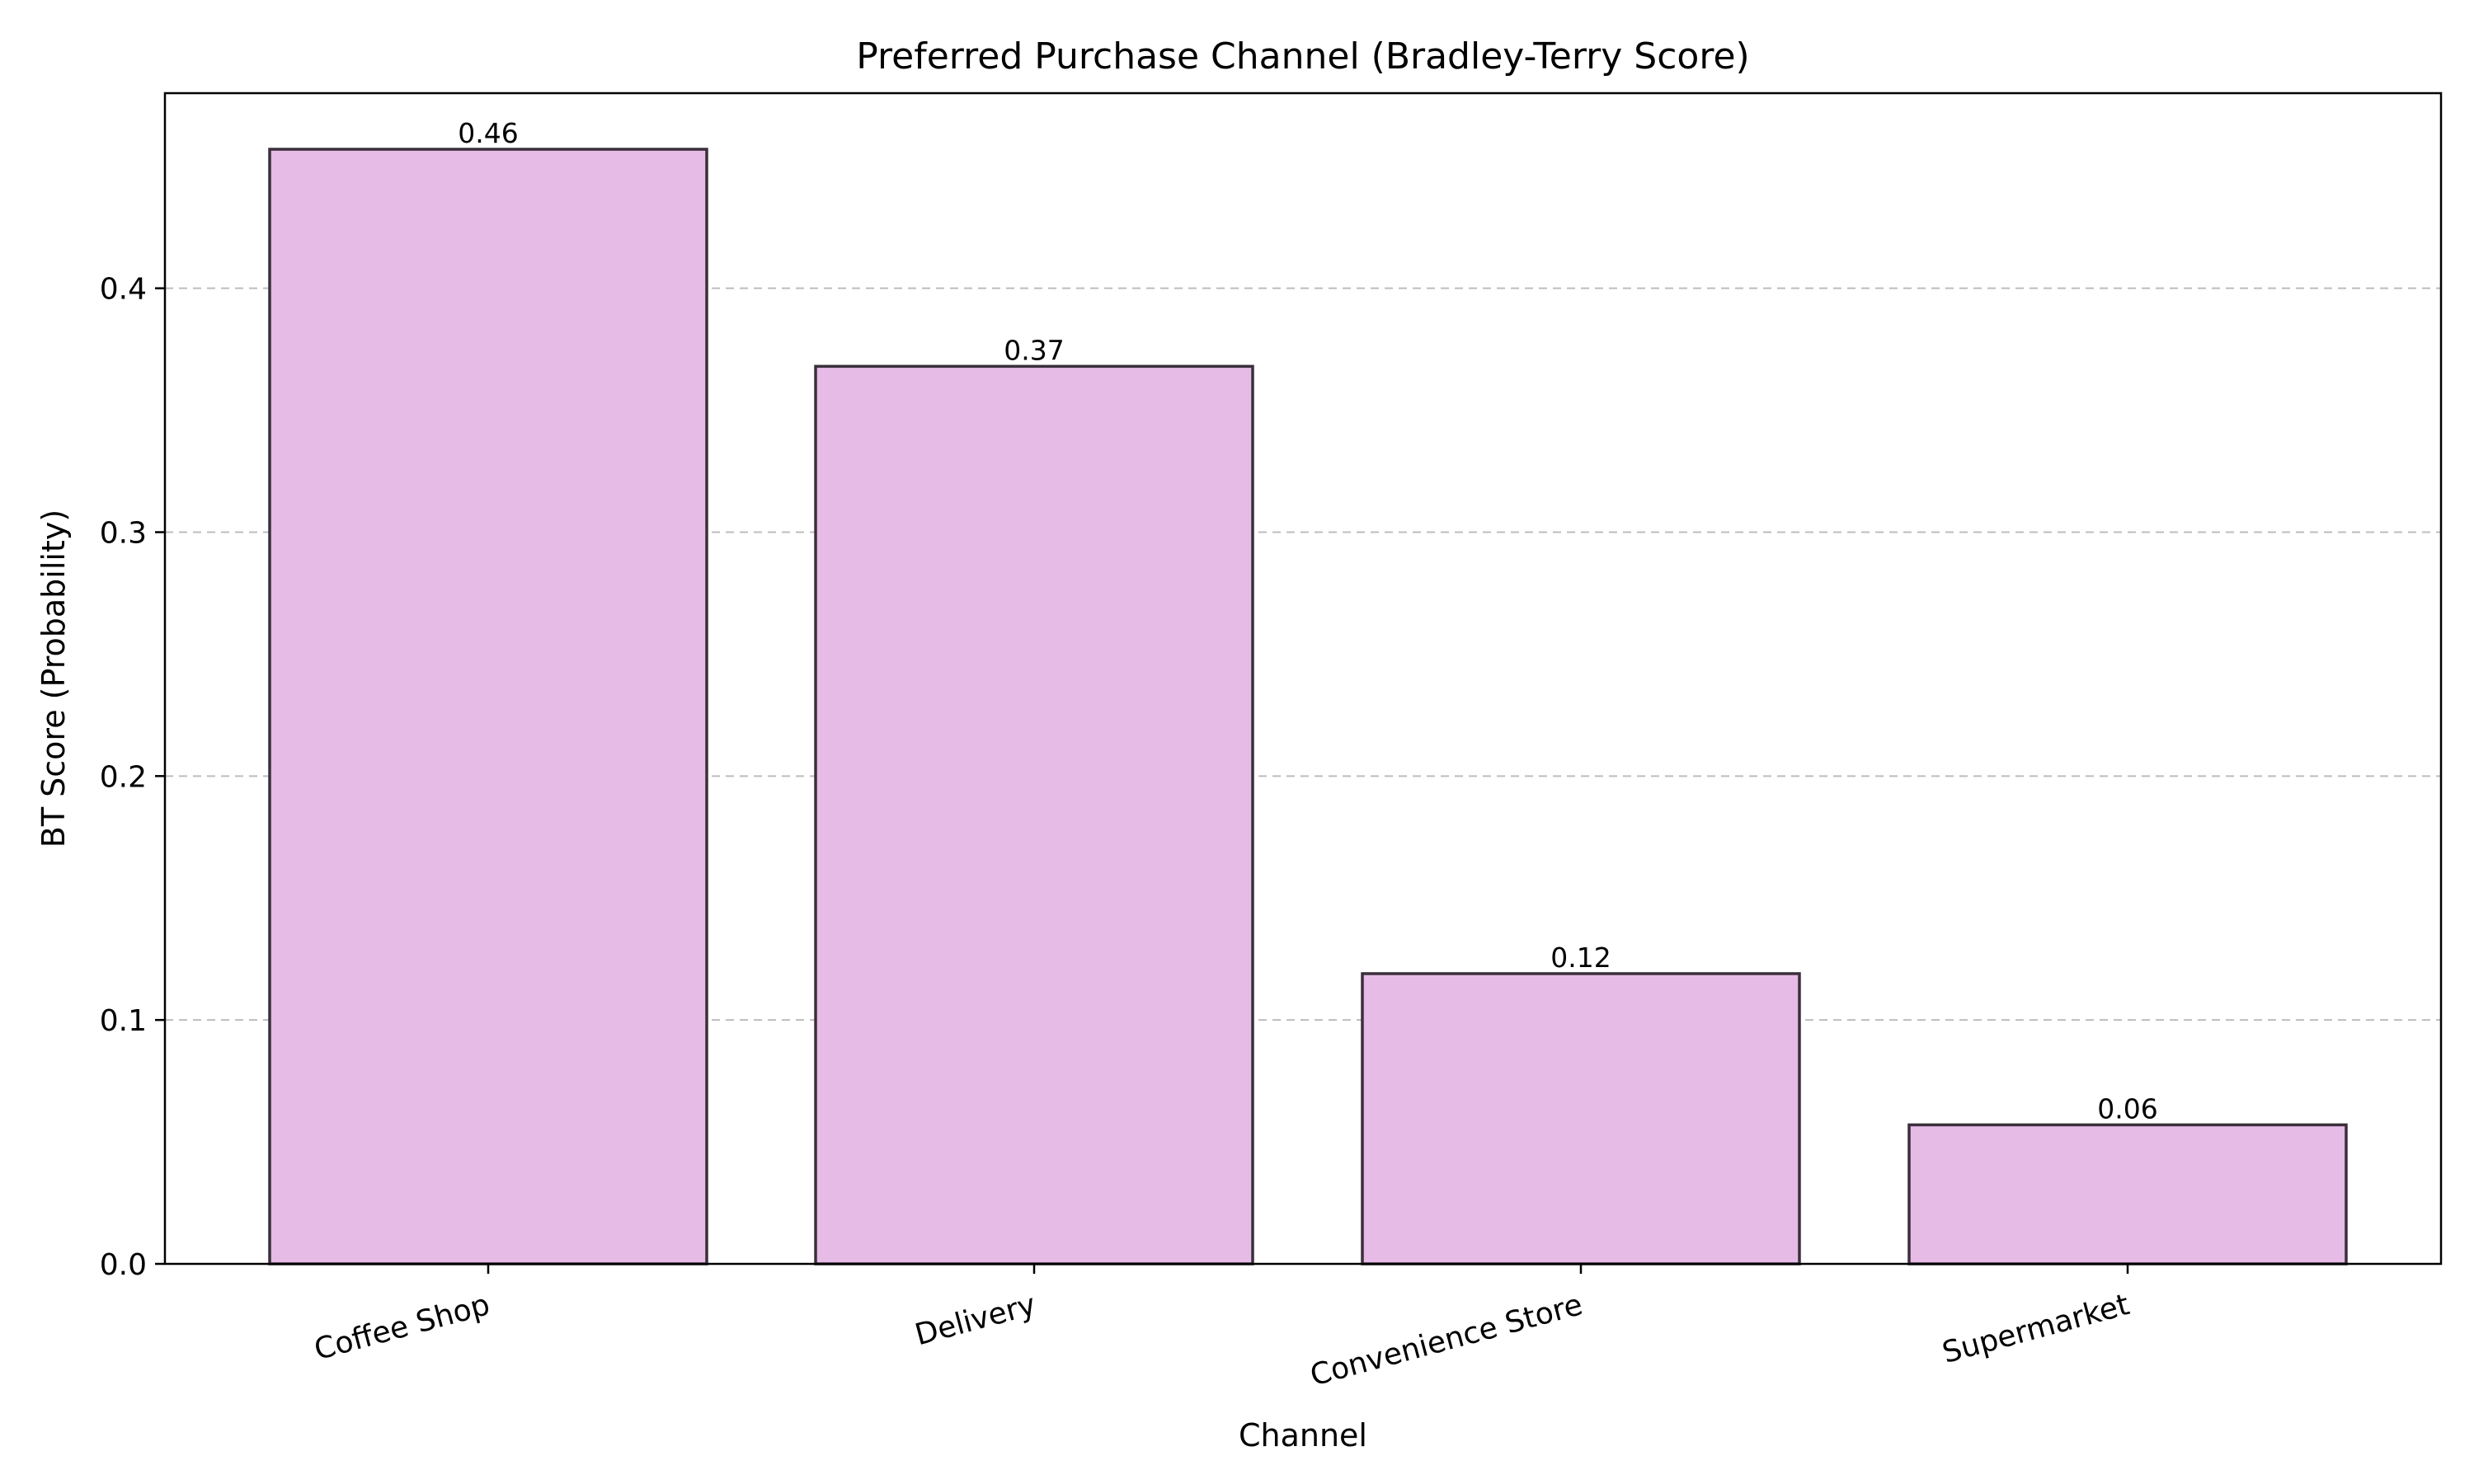  I want to click on x-tick-label: Coffee Shop, so click(402, 1327).